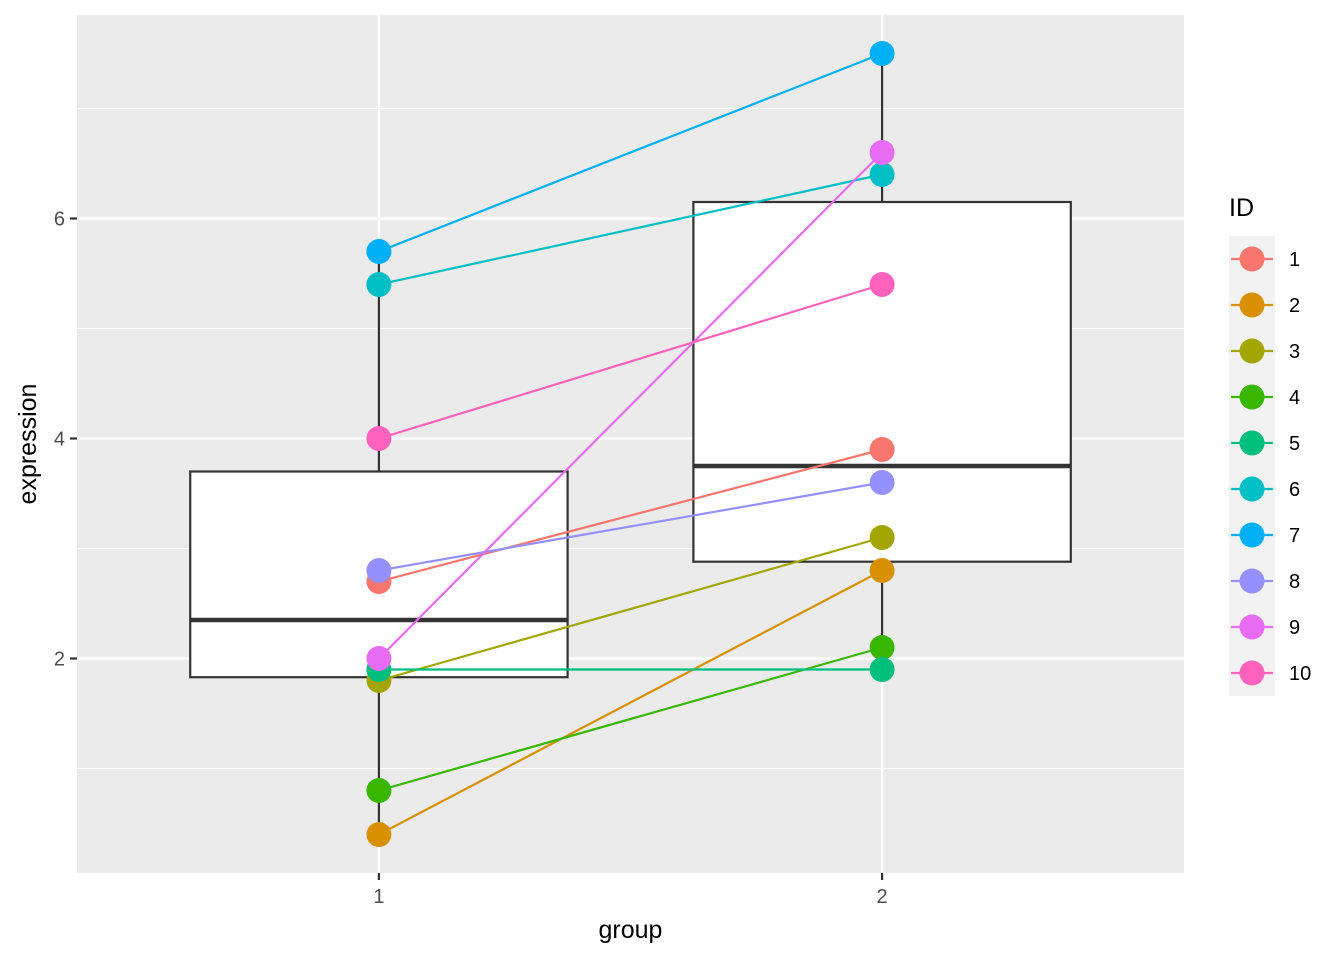 This screenshot has height=960, width=1344. What do you see at coordinates (1265, 627) in the screenshot?
I see `legend-item-id-9: 9` at bounding box center [1265, 627].